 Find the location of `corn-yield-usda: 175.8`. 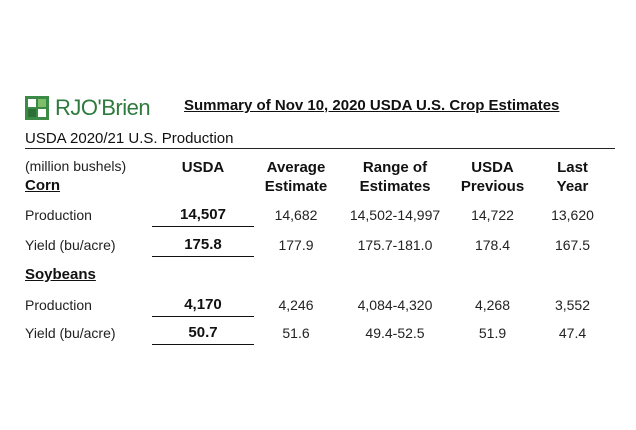

corn-yield-usda: 175.8 is located at coordinates (203, 244).